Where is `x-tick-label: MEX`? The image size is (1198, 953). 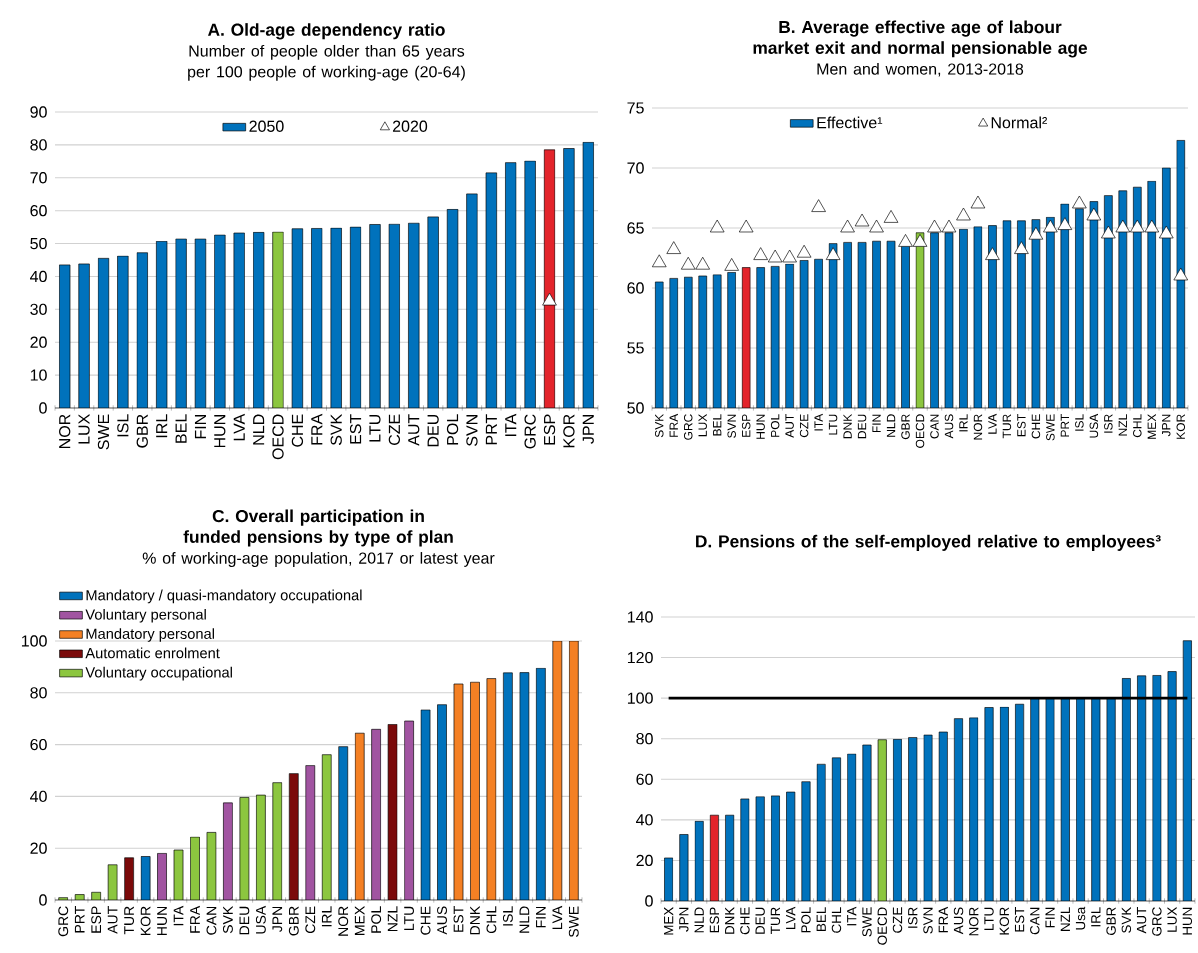 x-tick-label: MEX is located at coordinates (1151, 426).